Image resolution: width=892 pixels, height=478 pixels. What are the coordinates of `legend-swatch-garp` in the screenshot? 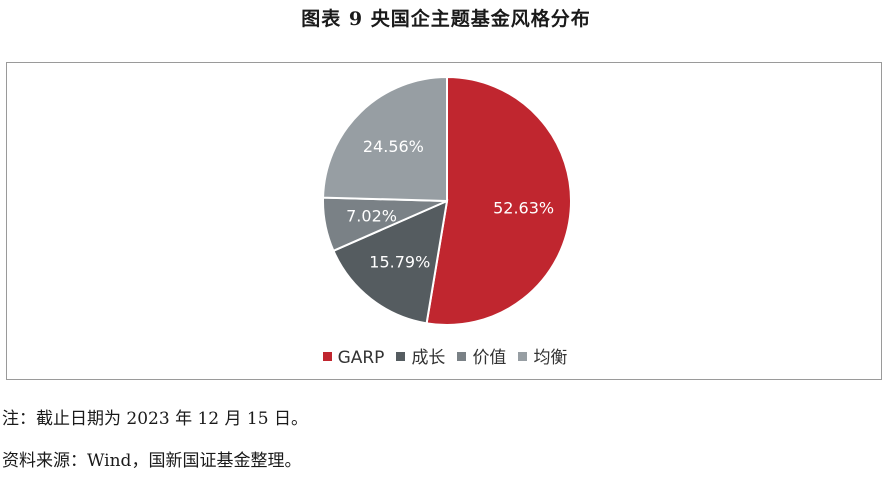 It's located at (327, 356).